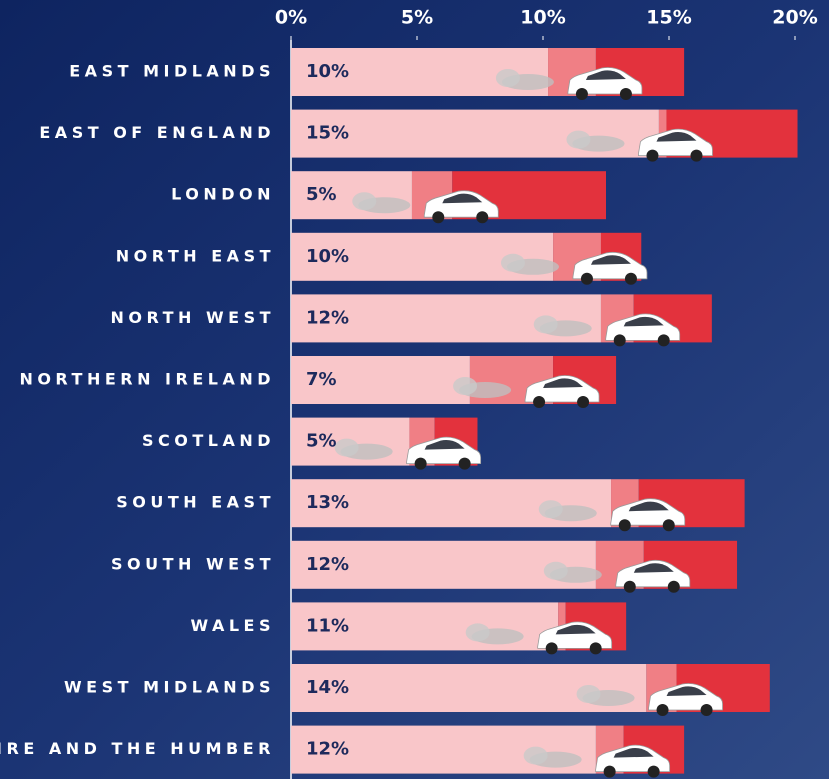 The image size is (829, 779). I want to click on category-label: NORTH EAST, so click(195, 255).